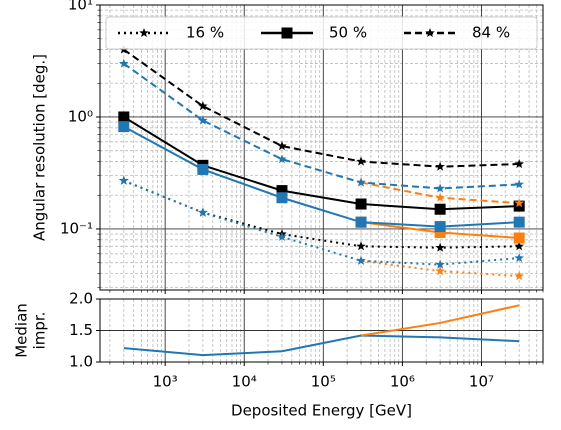 The width and height of the screenshot is (561, 430). I want to click on legend-label: 84 %, so click(491, 33).